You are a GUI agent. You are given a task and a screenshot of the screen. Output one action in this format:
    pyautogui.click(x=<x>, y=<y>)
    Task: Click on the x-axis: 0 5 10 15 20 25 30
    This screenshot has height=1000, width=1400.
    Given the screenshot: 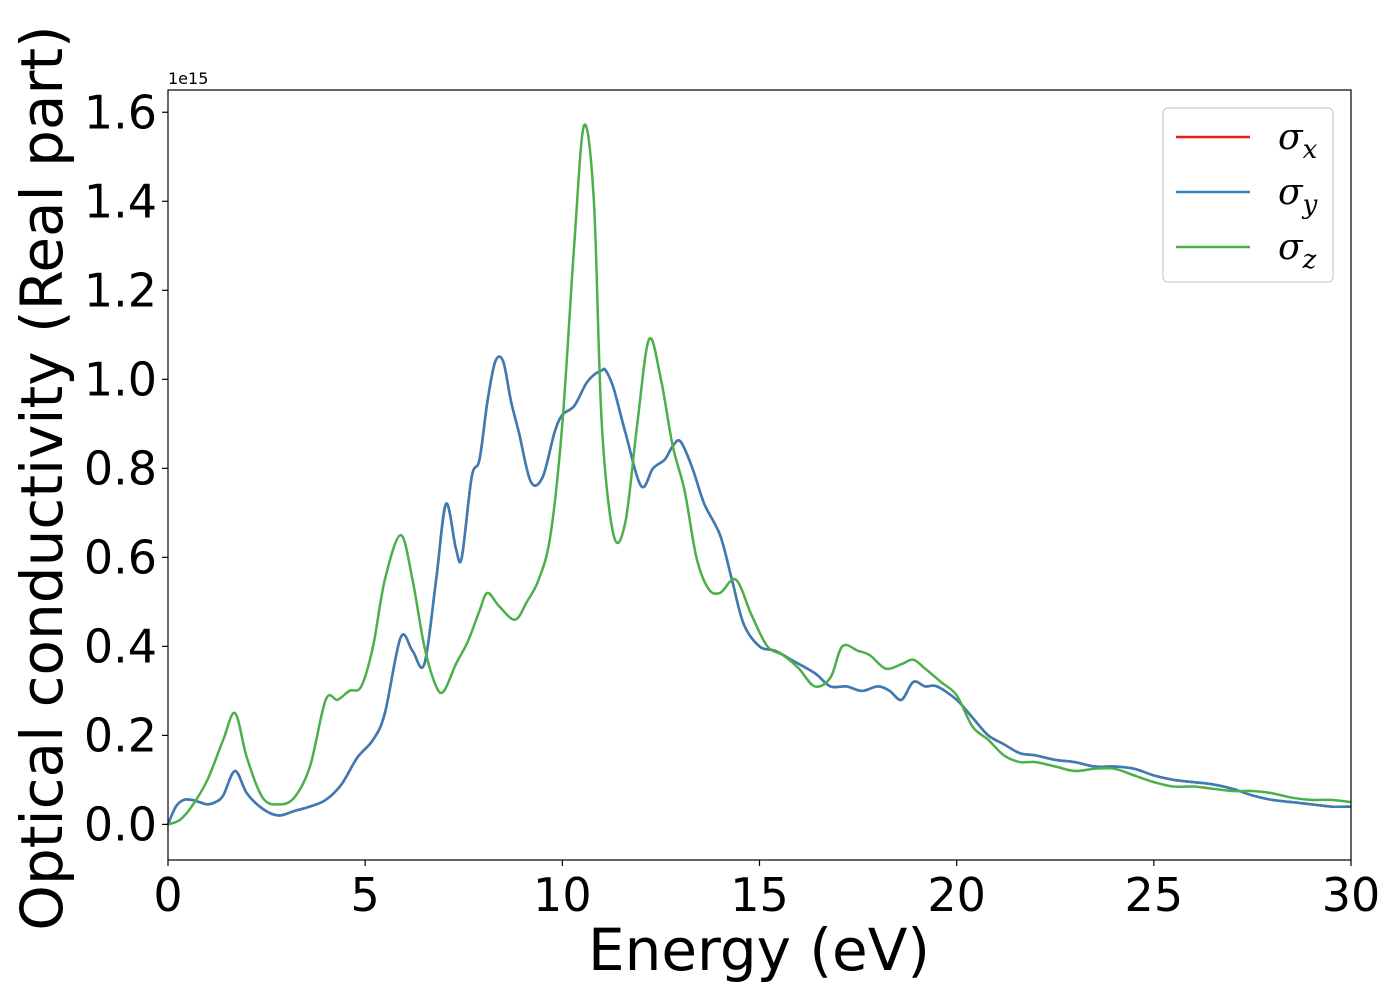 What is the action you would take?
    pyautogui.click(x=766, y=891)
    